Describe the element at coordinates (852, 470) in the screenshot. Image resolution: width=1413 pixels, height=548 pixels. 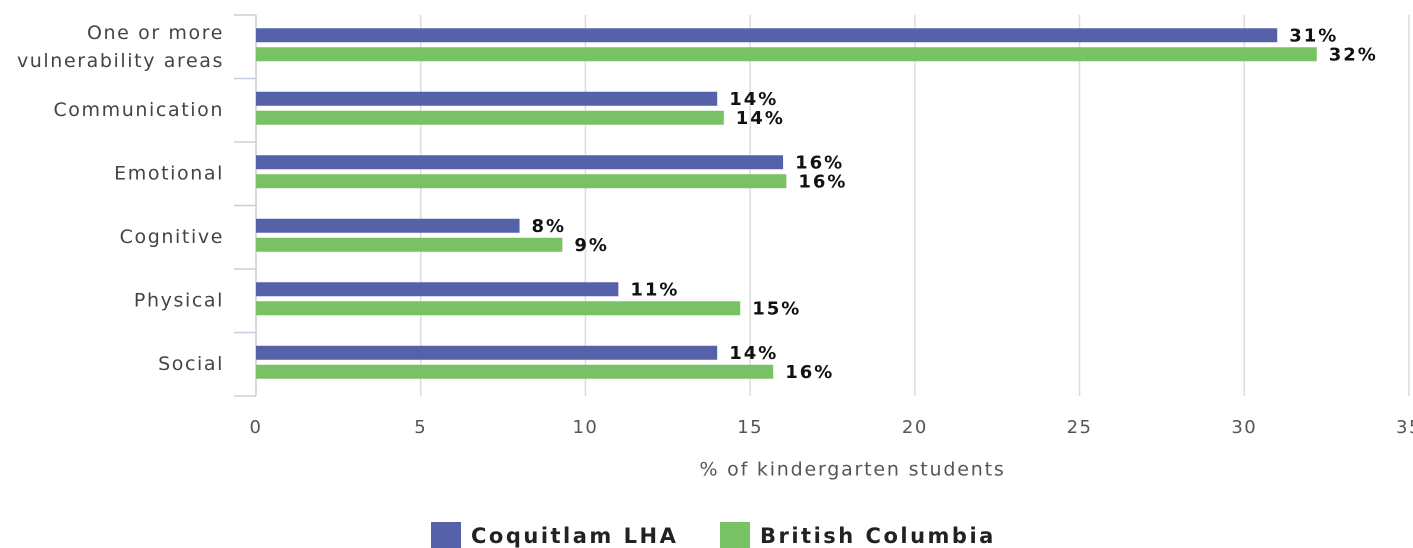
I see `x-axis-title: % of kindergarten students` at that location.